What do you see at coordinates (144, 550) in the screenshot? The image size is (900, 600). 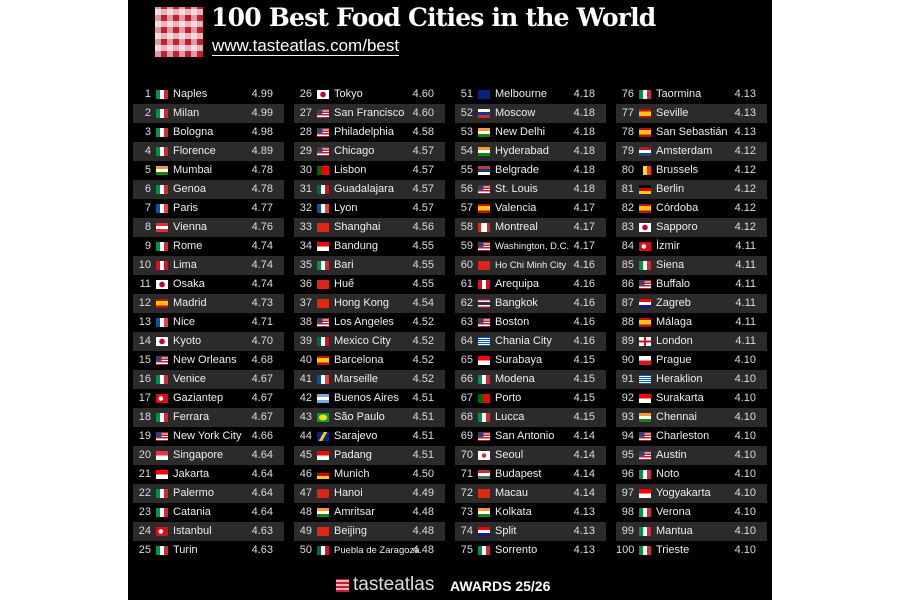 I see `rank-number: 25` at bounding box center [144, 550].